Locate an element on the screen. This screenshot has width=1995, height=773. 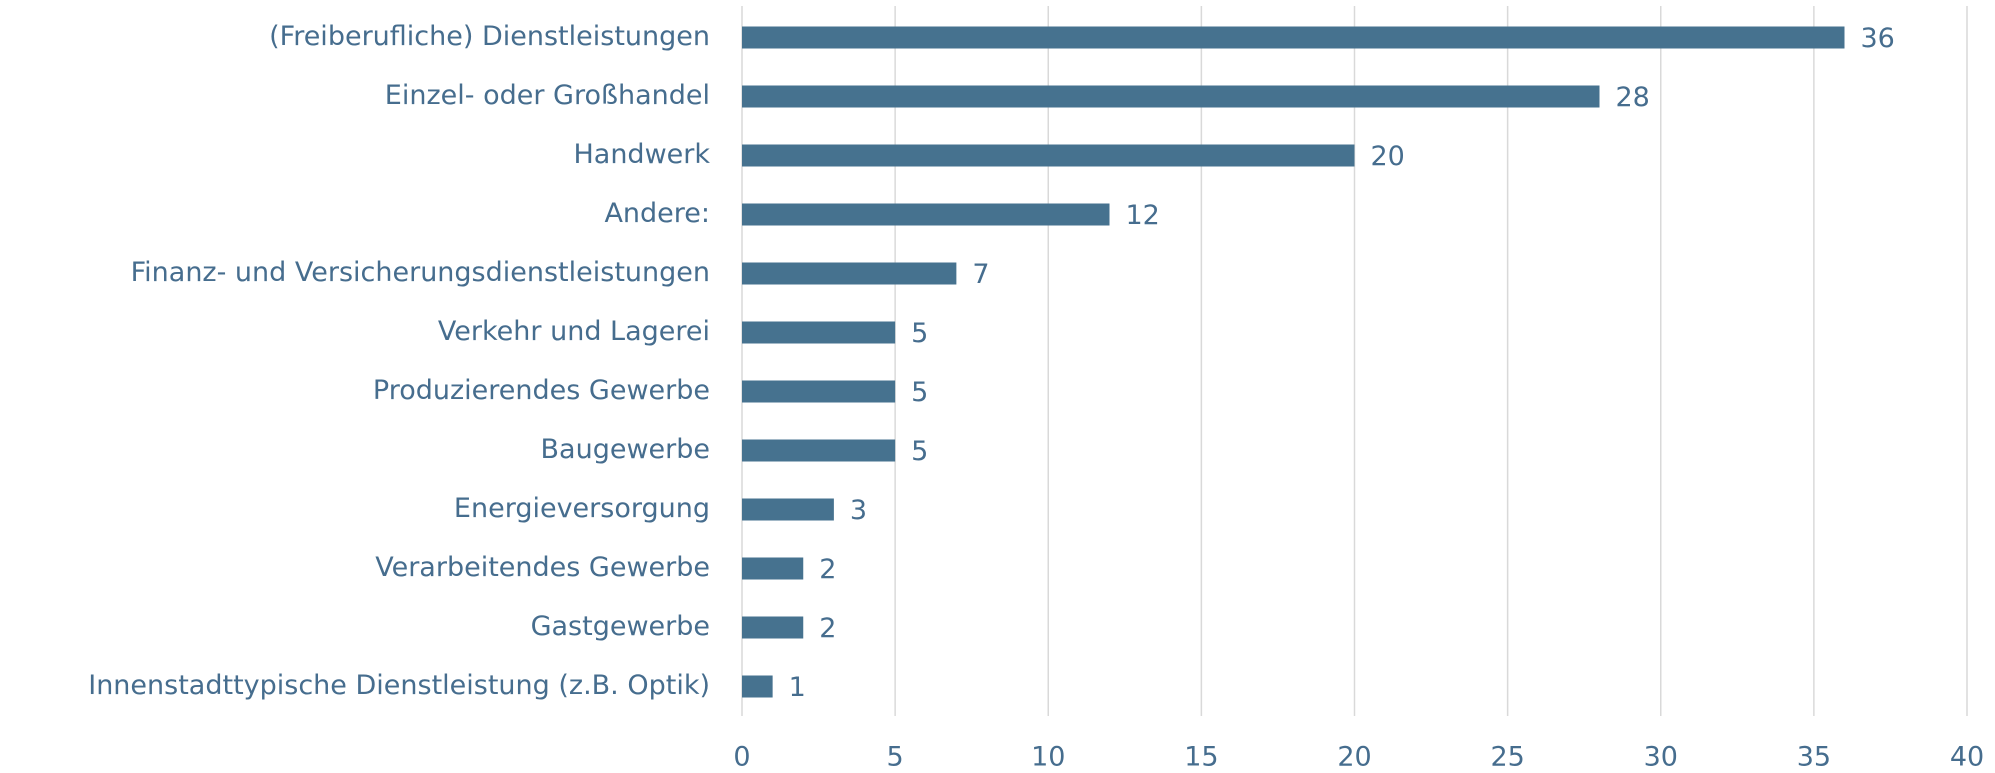
data-label: 7 is located at coordinates (980, 274).